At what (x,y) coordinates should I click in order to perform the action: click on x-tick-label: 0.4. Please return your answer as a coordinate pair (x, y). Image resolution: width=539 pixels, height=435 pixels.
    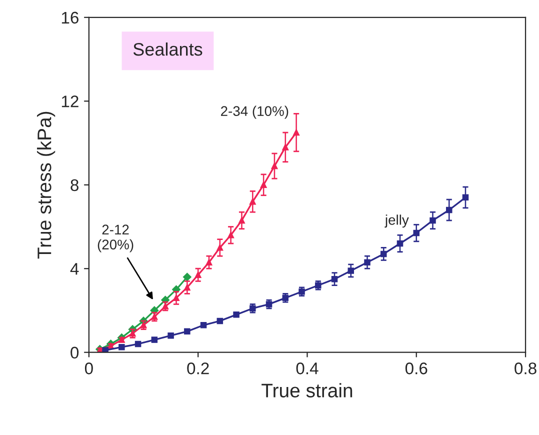
    Looking at the image, I should click on (307, 368).